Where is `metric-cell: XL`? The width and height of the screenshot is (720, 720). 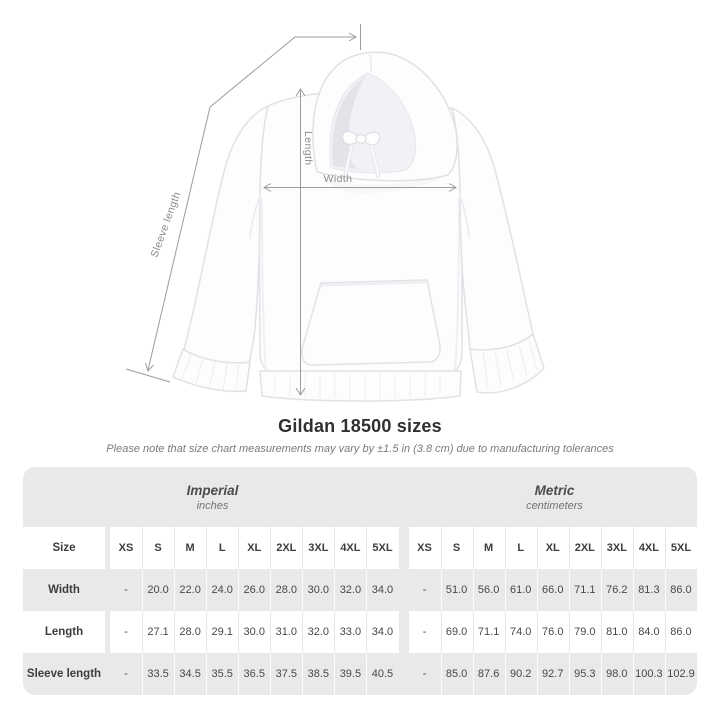 metric-cell: XL is located at coordinates (552, 548).